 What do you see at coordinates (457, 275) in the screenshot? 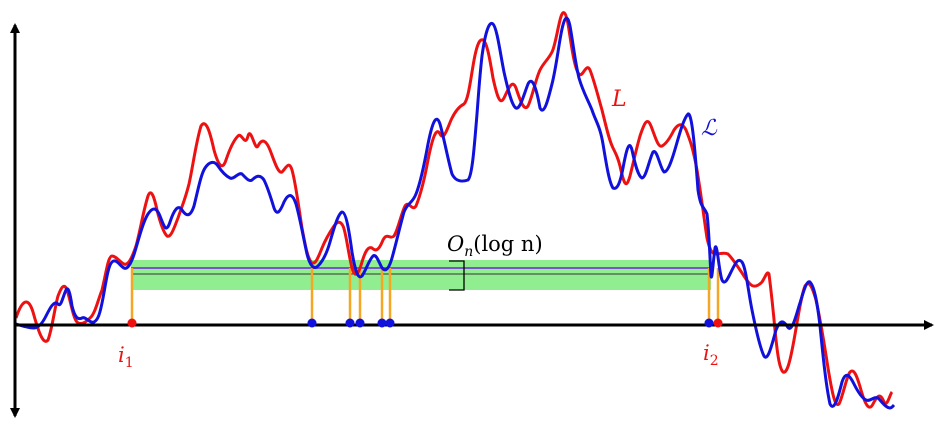
I see `bracket` at bounding box center [457, 275].